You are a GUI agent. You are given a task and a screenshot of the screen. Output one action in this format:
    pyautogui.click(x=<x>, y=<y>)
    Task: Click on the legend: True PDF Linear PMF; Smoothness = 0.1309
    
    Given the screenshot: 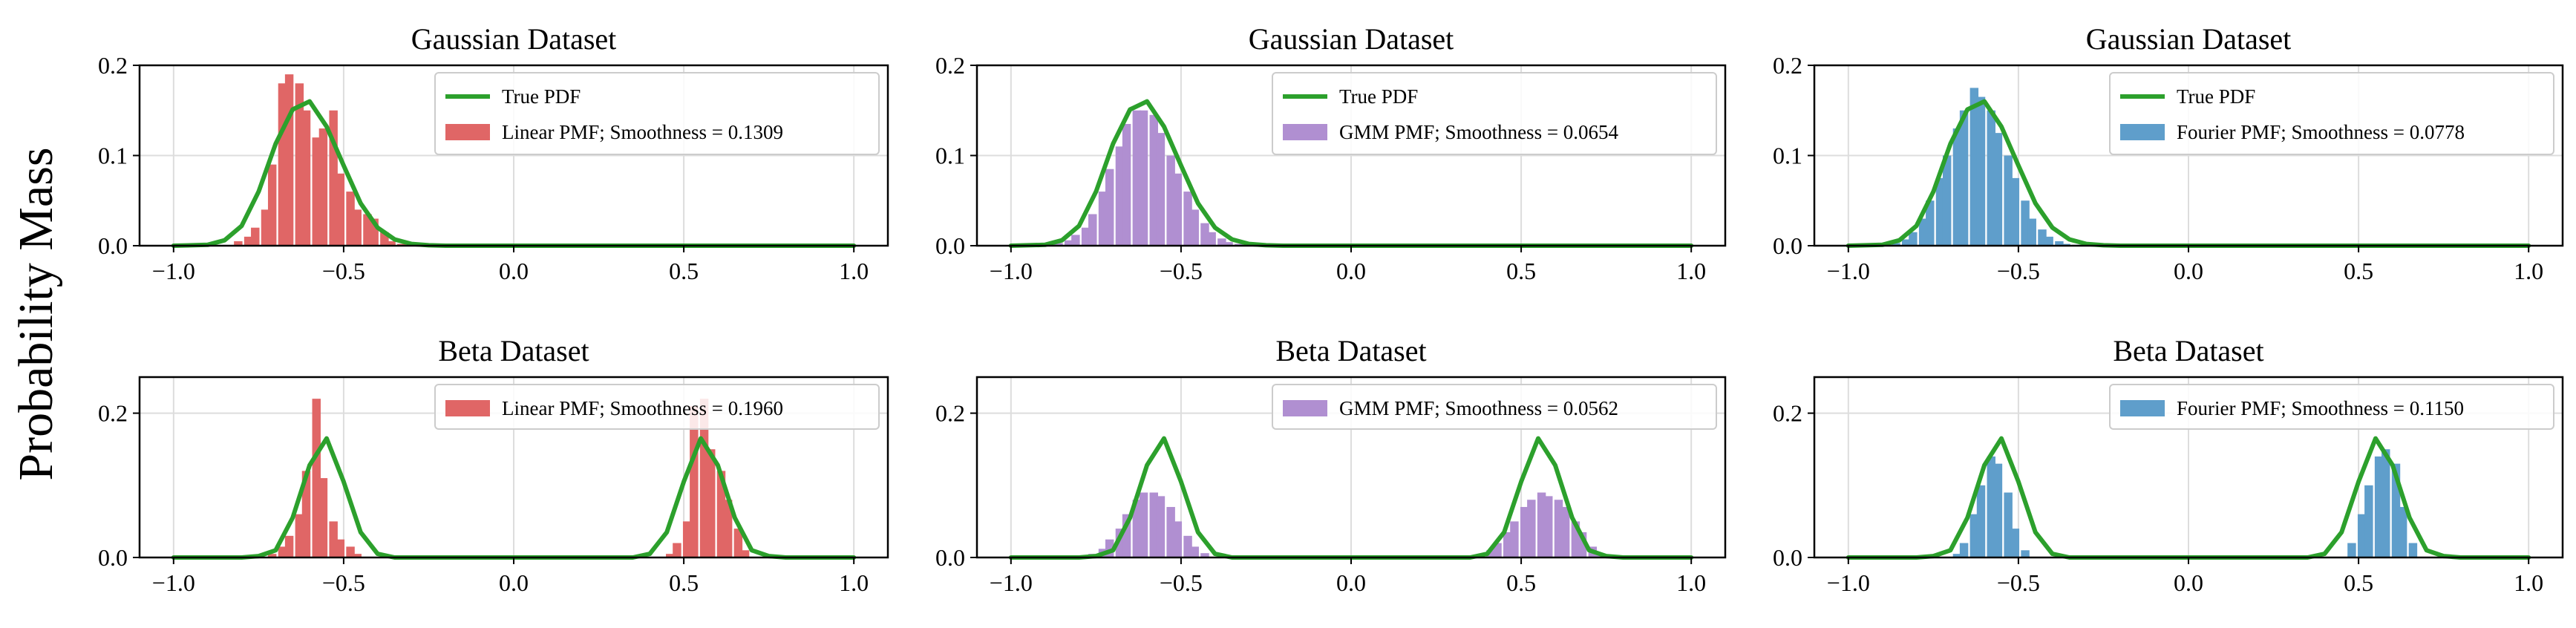 What is the action you would take?
    pyautogui.click(x=657, y=113)
    